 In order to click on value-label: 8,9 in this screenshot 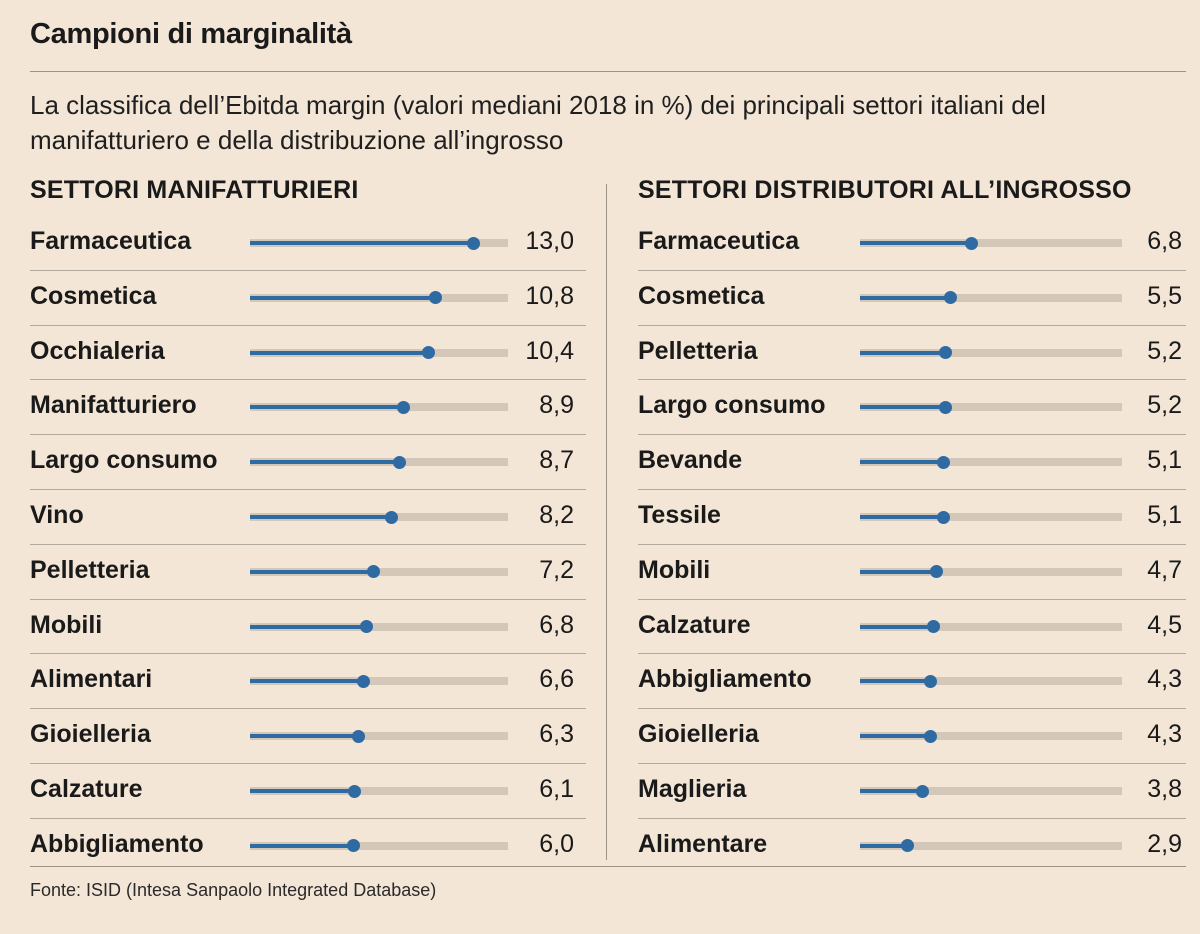, I will do `click(556, 405)`.